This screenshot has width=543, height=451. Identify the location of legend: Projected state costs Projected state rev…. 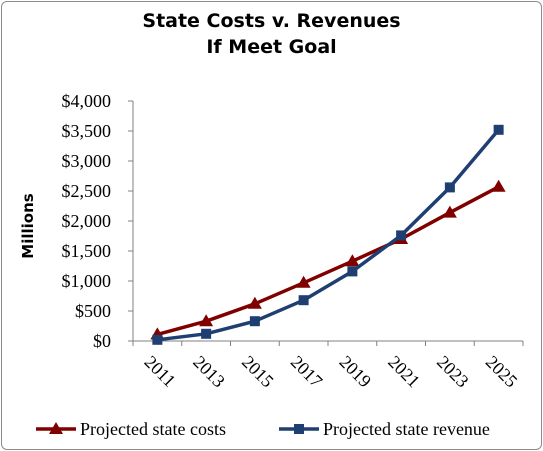
(263, 429).